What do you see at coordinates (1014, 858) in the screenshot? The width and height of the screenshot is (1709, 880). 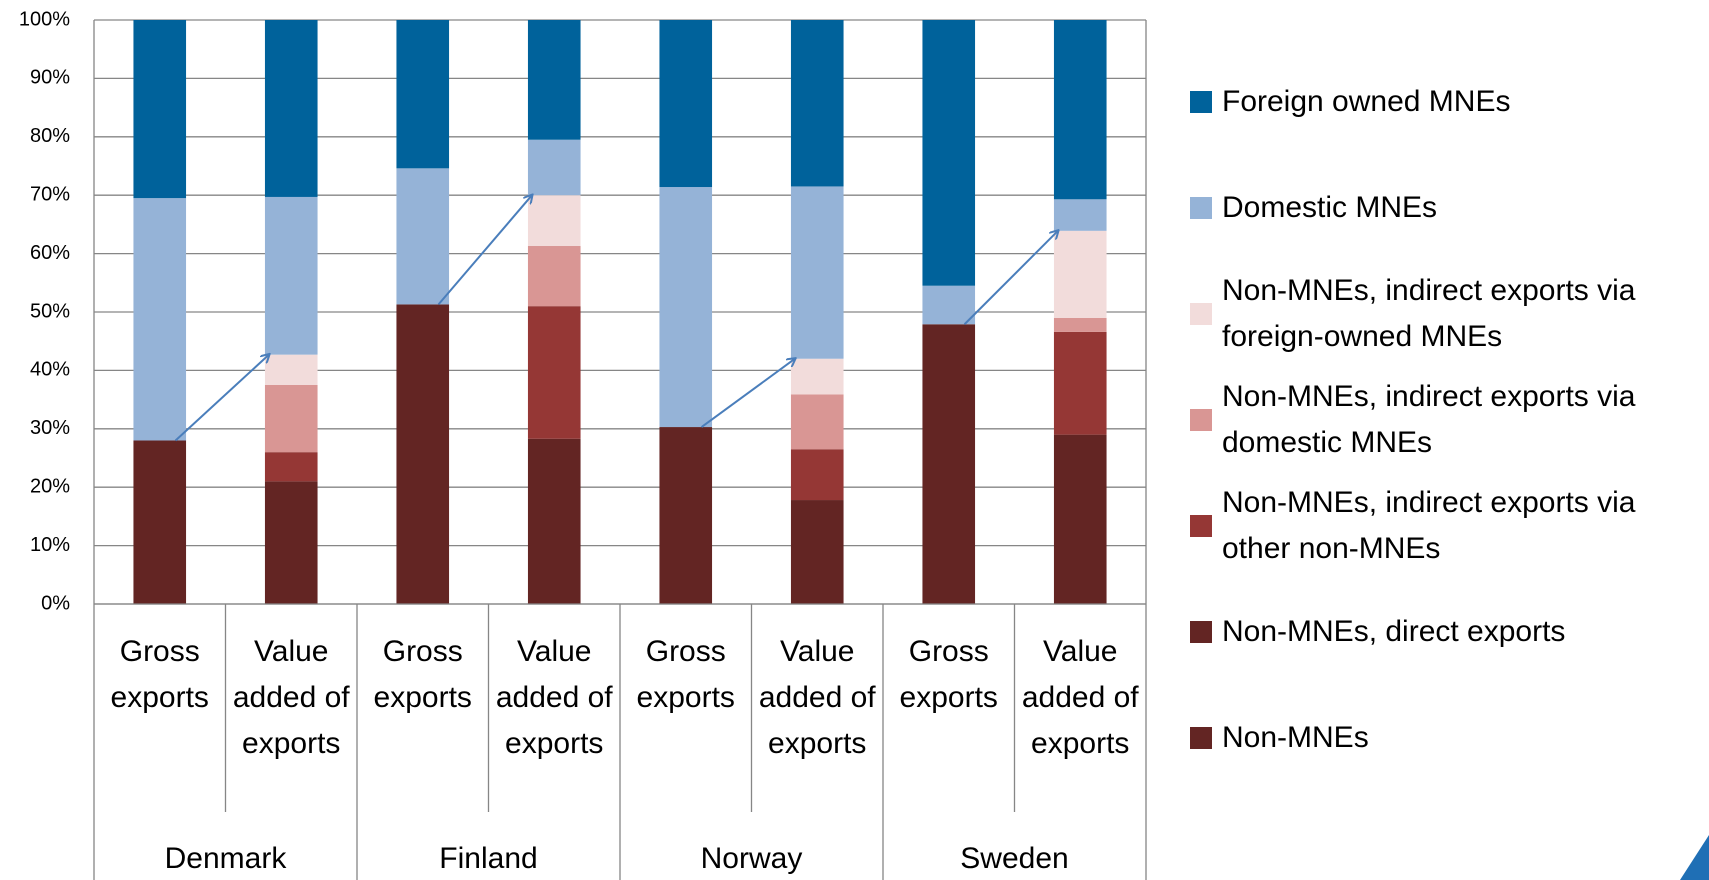 I see `group-label: Sweden` at bounding box center [1014, 858].